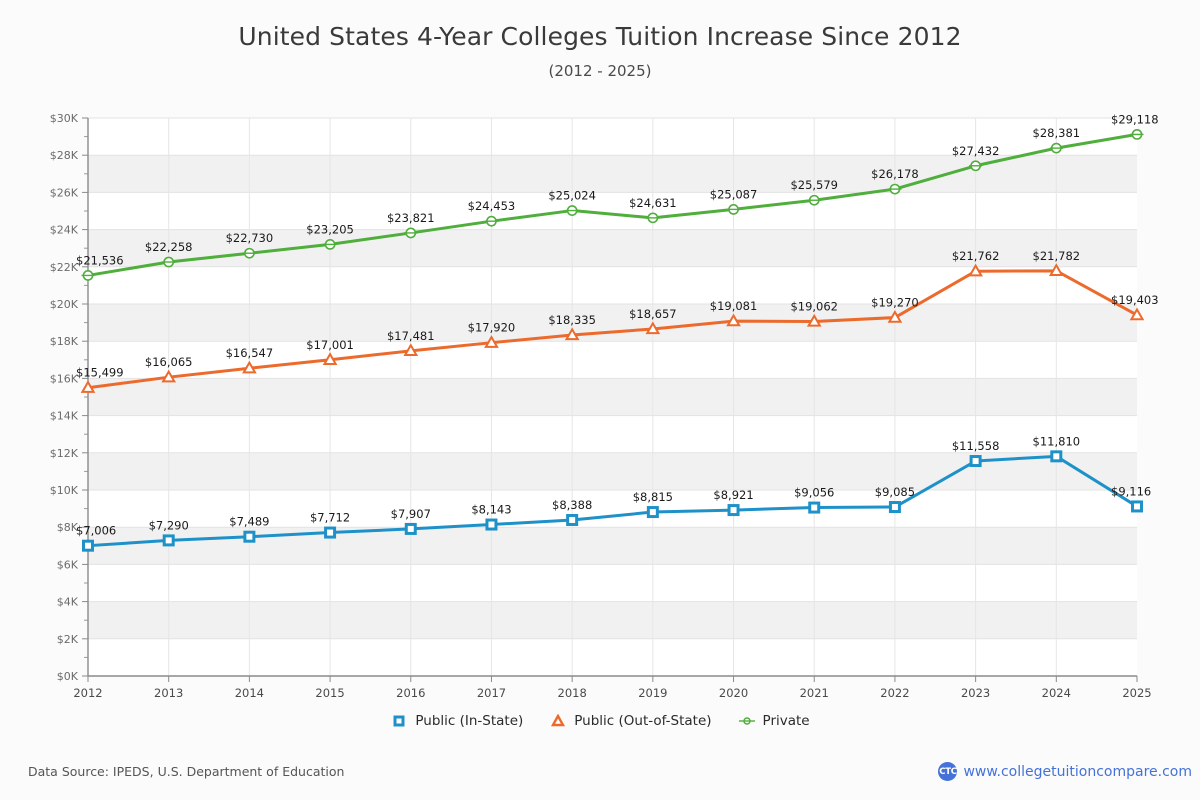 Image resolution: width=1200 pixels, height=800 pixels. What do you see at coordinates (653, 314) in the screenshot?
I see `data-point-label: $18,657` at bounding box center [653, 314].